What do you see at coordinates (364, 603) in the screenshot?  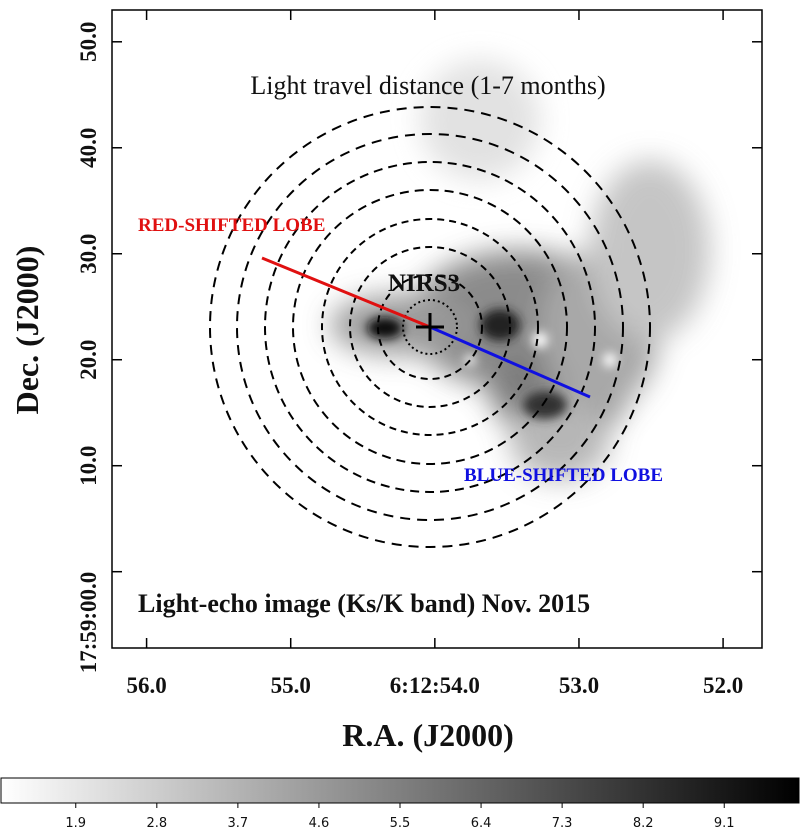 I see `caption: Light-echo image (Ks/K band) Nov. 2015` at bounding box center [364, 603].